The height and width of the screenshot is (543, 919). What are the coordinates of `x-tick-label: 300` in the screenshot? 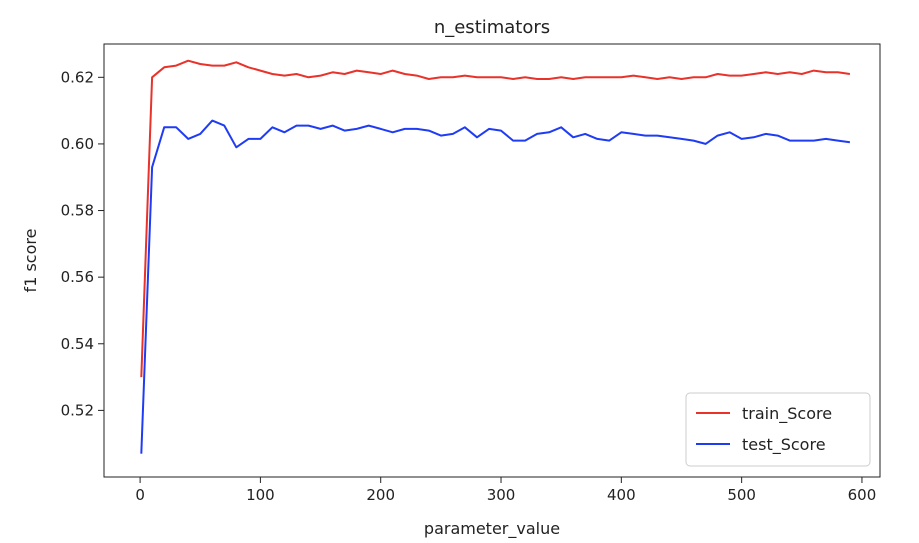 It's located at (501, 495).